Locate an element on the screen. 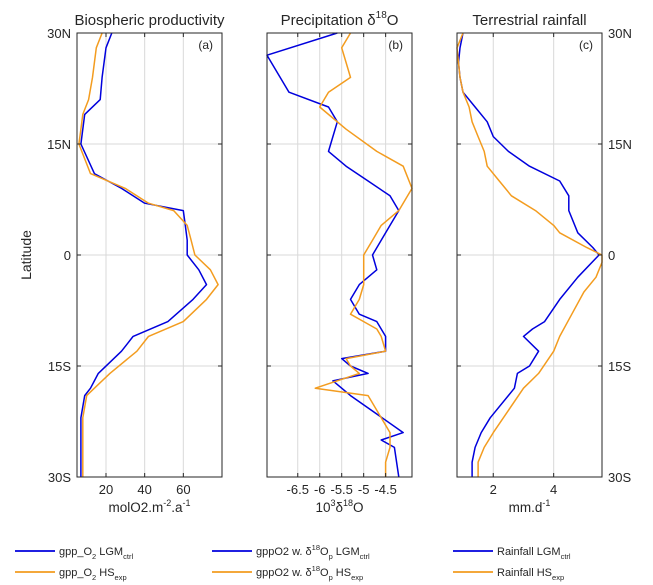 This screenshot has width=653, height=585. y-axis-label: Latitude is located at coordinates (26, 255).